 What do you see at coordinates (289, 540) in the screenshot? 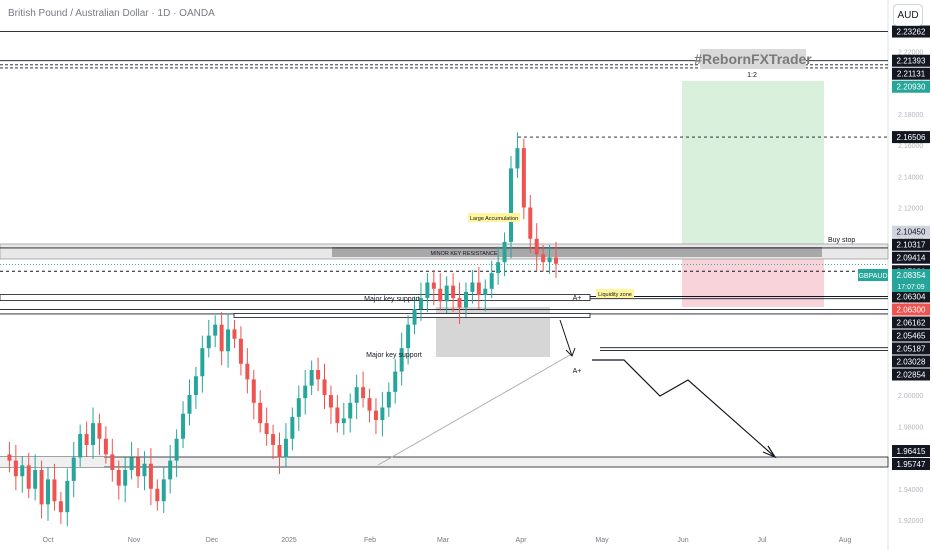
I see `x-tick-label: 2025` at bounding box center [289, 540].